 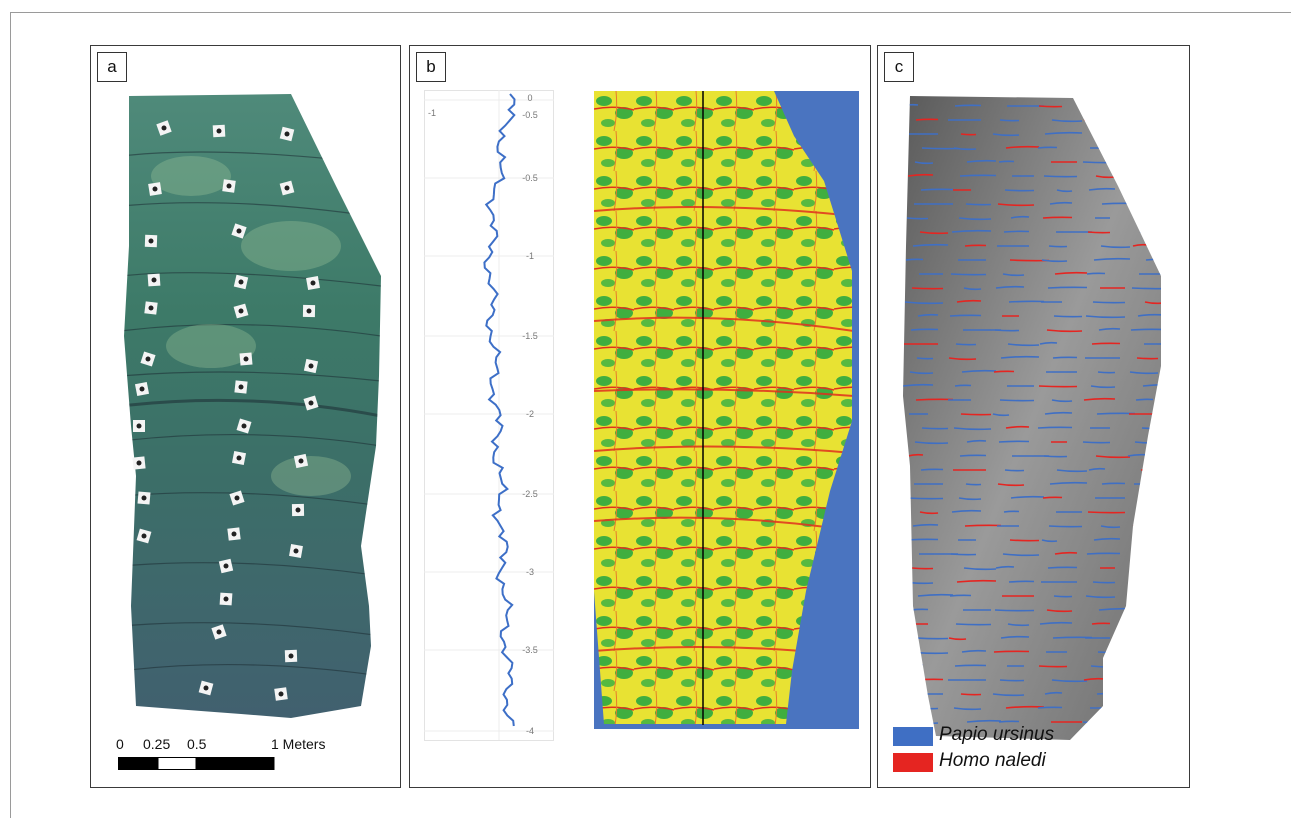 What do you see at coordinates (530, 256) in the screenshot?
I see `profile-y-tick: -1` at bounding box center [530, 256].